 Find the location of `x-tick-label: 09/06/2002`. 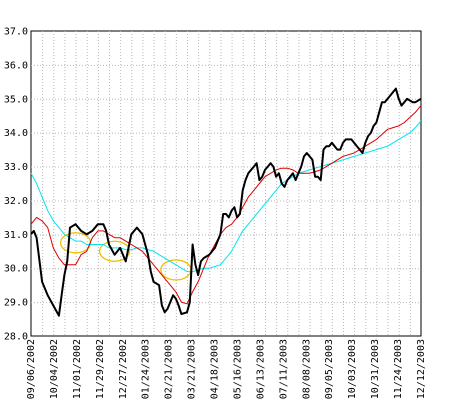

x-tick-label: 09/06/2002 is located at coordinates (31, 369).